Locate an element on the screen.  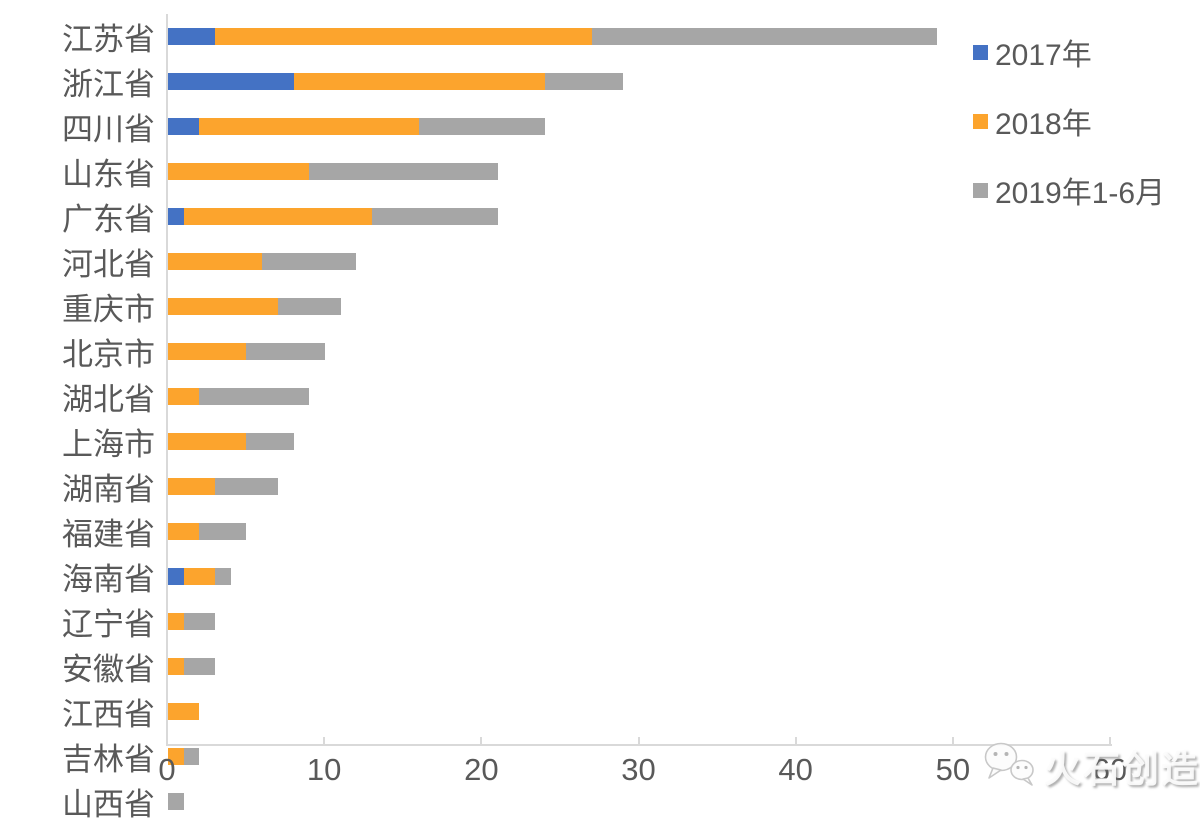
tick-label: 0 is located at coordinates (167, 769).